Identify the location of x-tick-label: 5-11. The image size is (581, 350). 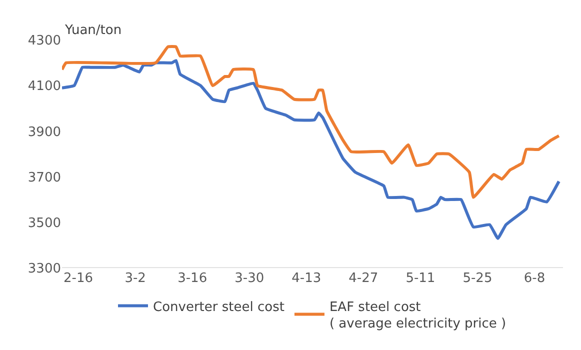
(421, 278).